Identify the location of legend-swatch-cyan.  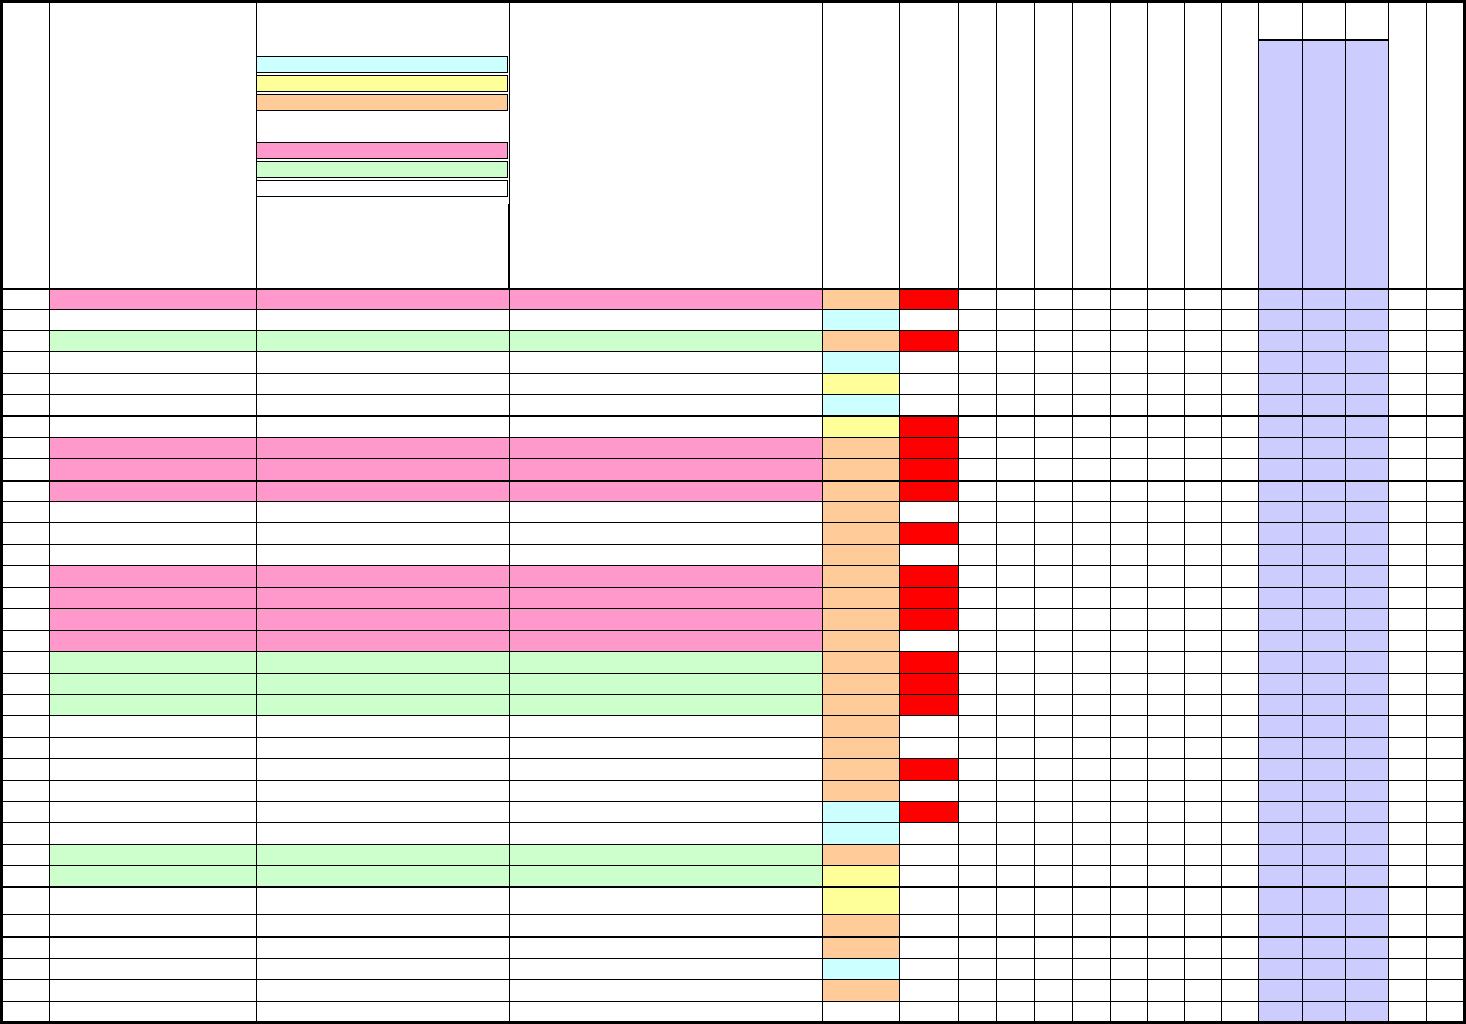
(382, 64).